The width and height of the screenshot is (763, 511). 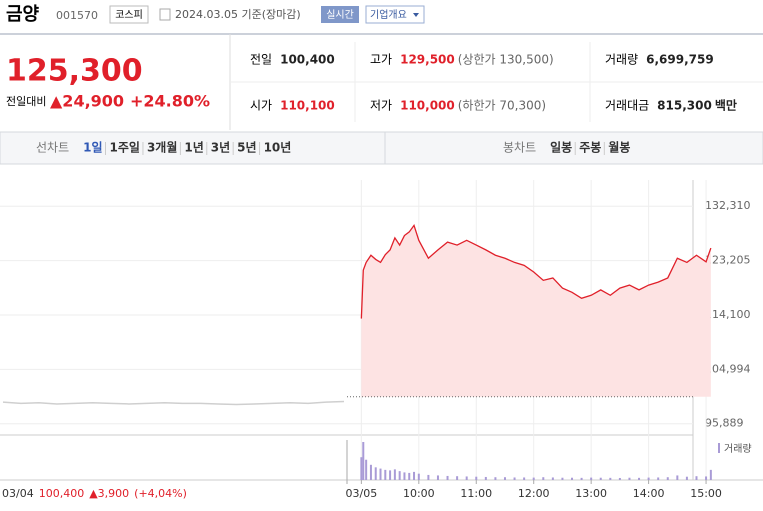 I want to click on x-tick-label: 14:00, so click(x=649, y=493).